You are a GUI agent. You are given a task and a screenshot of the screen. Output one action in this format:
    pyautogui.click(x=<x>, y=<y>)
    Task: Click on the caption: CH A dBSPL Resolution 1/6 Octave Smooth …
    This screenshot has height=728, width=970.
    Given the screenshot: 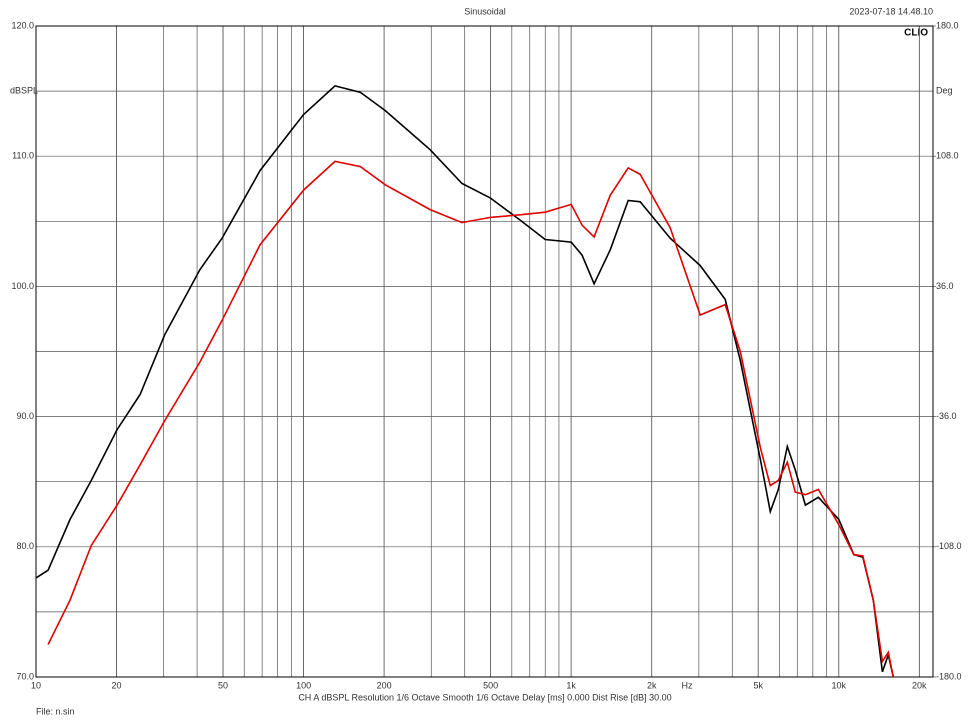 What is the action you would take?
    pyautogui.click(x=484, y=697)
    